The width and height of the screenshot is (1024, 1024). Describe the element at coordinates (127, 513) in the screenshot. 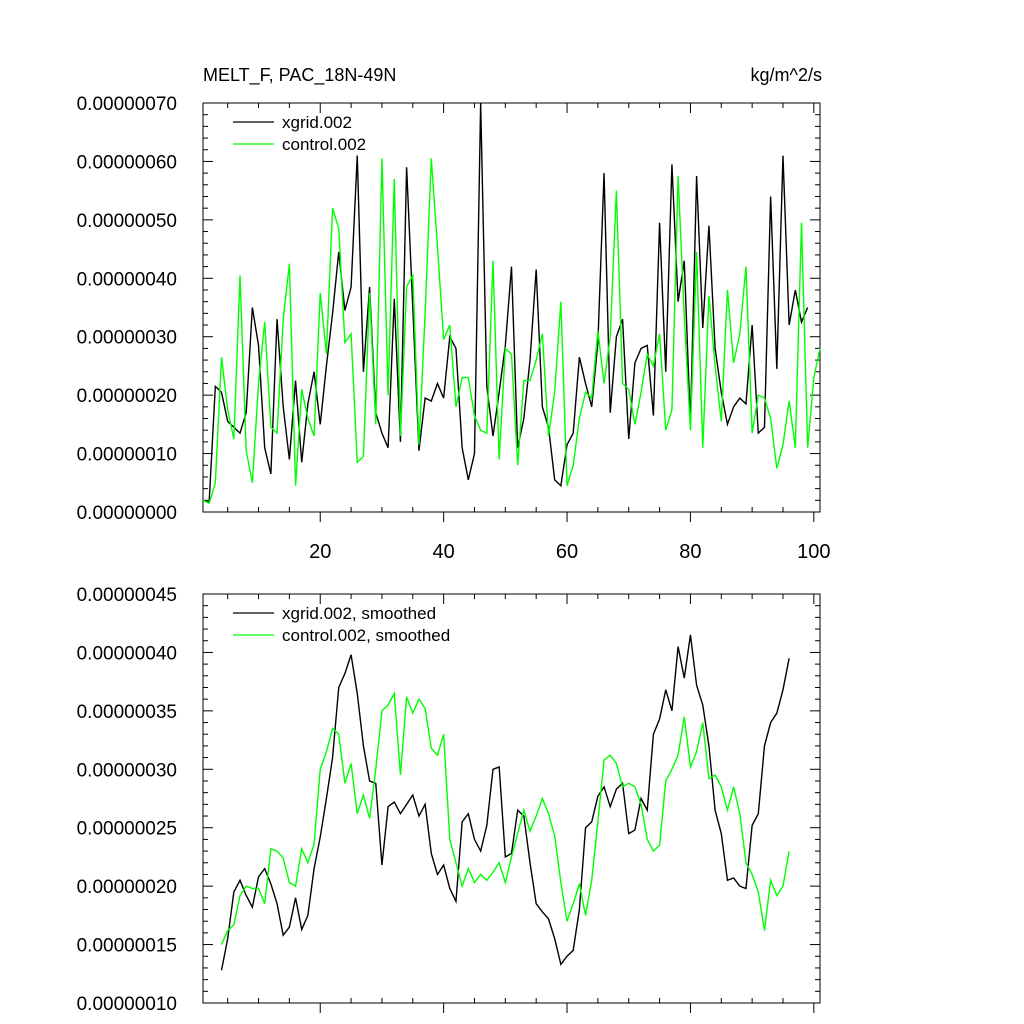

I see `y-tick-label: 0.00000000` at that location.